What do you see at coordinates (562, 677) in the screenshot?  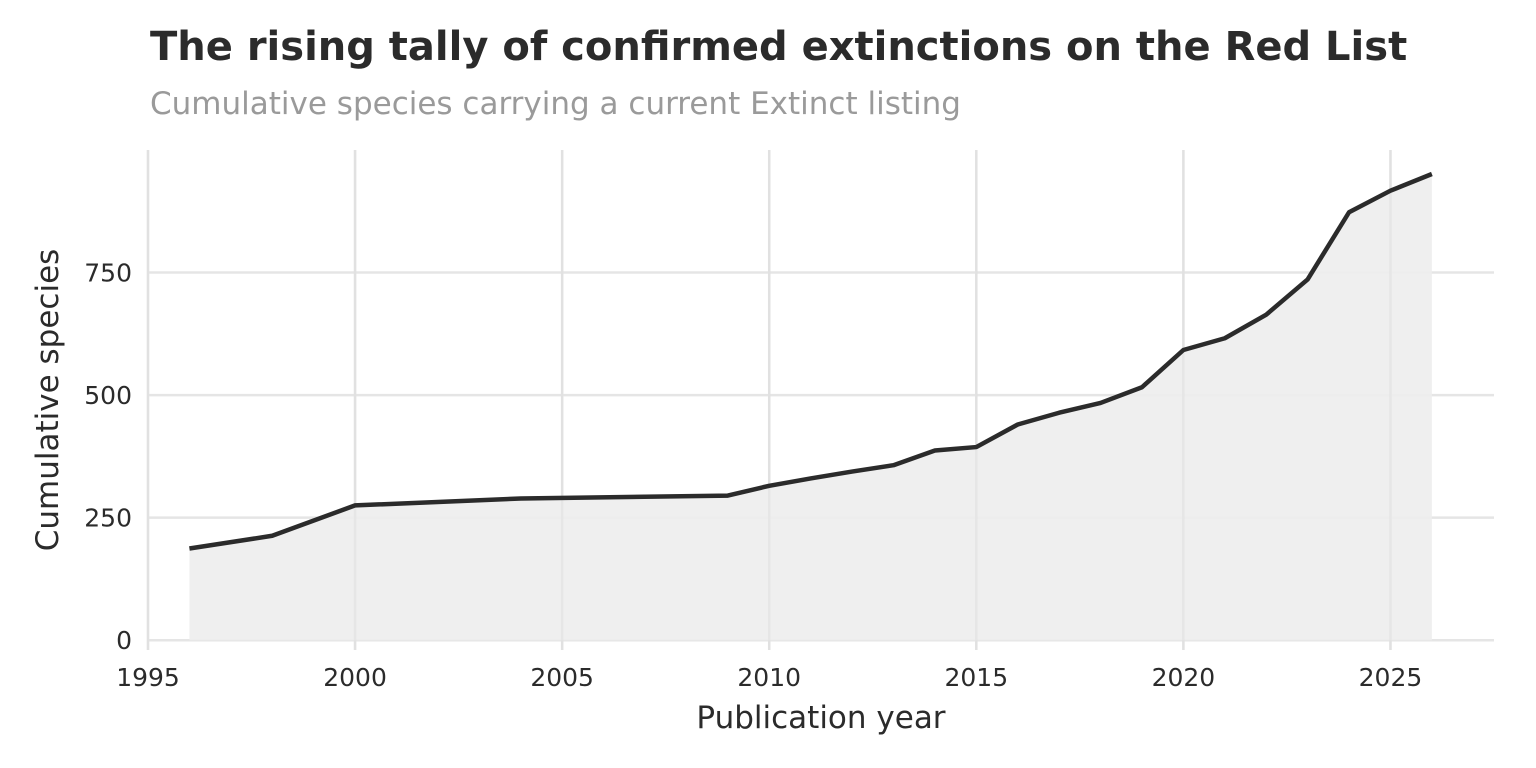 I see `x-tick-label: 2005` at bounding box center [562, 677].